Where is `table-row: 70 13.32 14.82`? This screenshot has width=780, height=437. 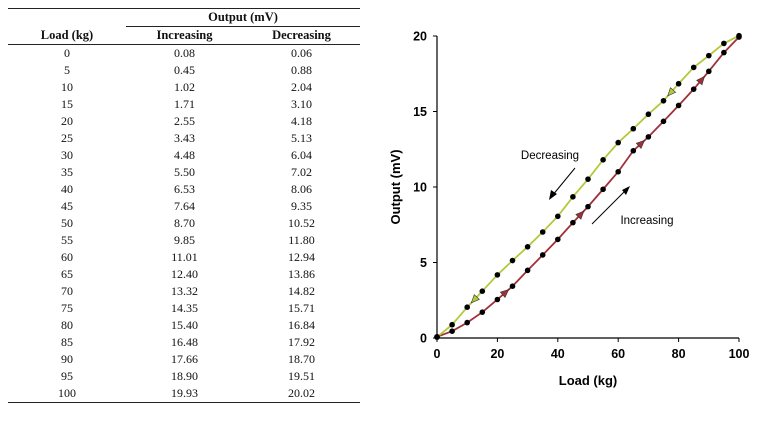 table-row: 70 13.32 14.82 is located at coordinates (184, 291).